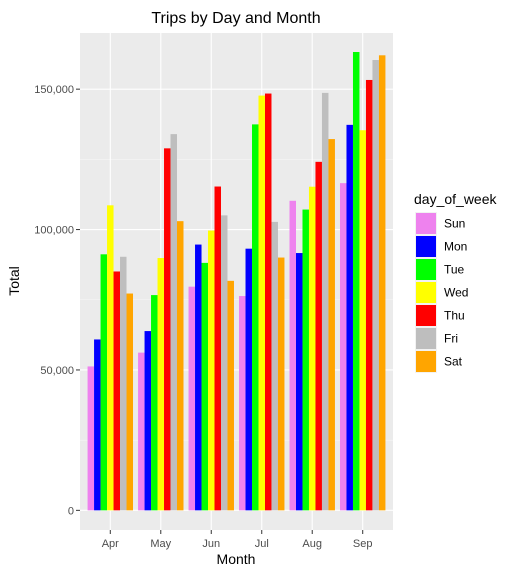 The height and width of the screenshot is (579, 515). I want to click on bar-tue-aug, so click(305, 360).